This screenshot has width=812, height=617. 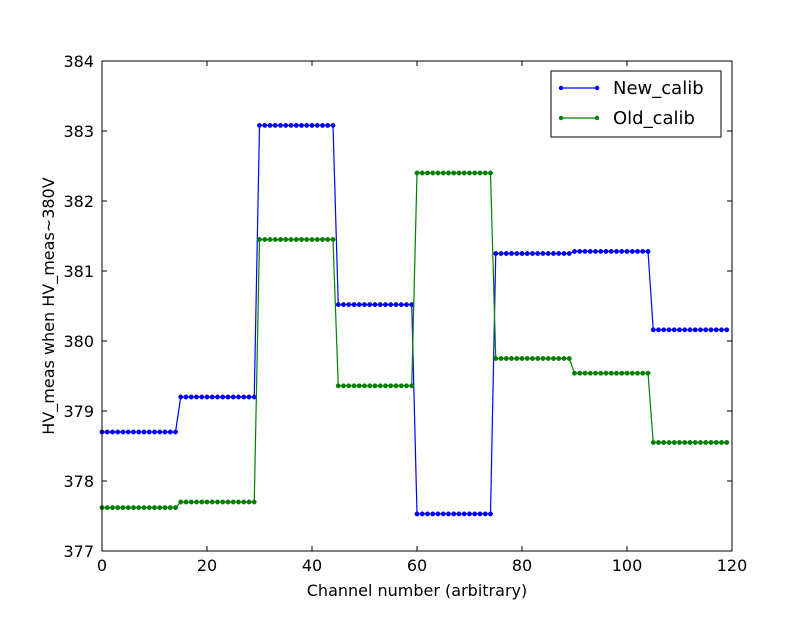 What do you see at coordinates (49, 305) in the screenshot?
I see `y-axis-label: HV_meas when HV_meas~380V` at bounding box center [49, 305].